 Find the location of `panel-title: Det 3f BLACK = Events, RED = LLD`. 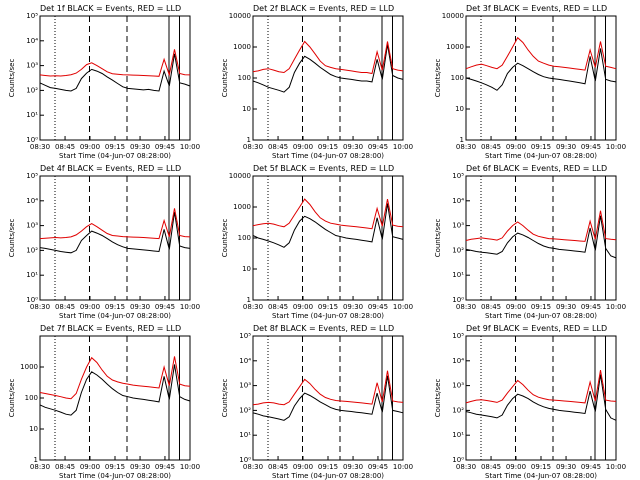

panel-title: Det 3f BLACK = Events, RED = LLD is located at coordinates (536, 8).